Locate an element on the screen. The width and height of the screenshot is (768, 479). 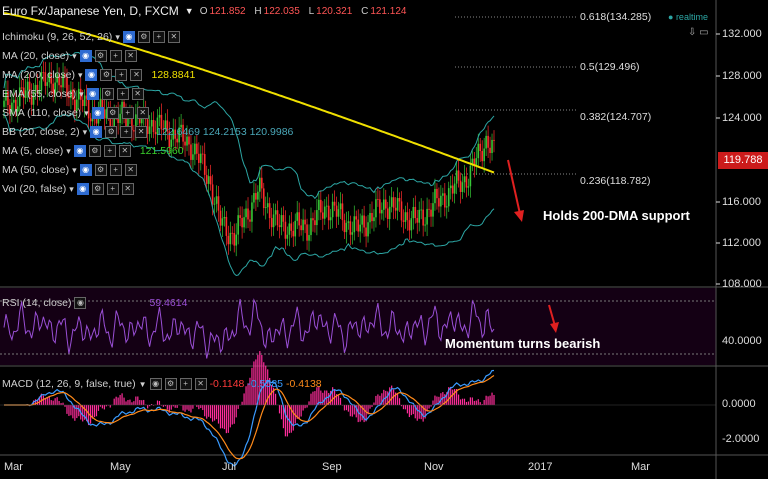
indicator-row: EMA (55, close) ▾ ◉ ⚙ + ✕ is located at coordinates (73, 94).